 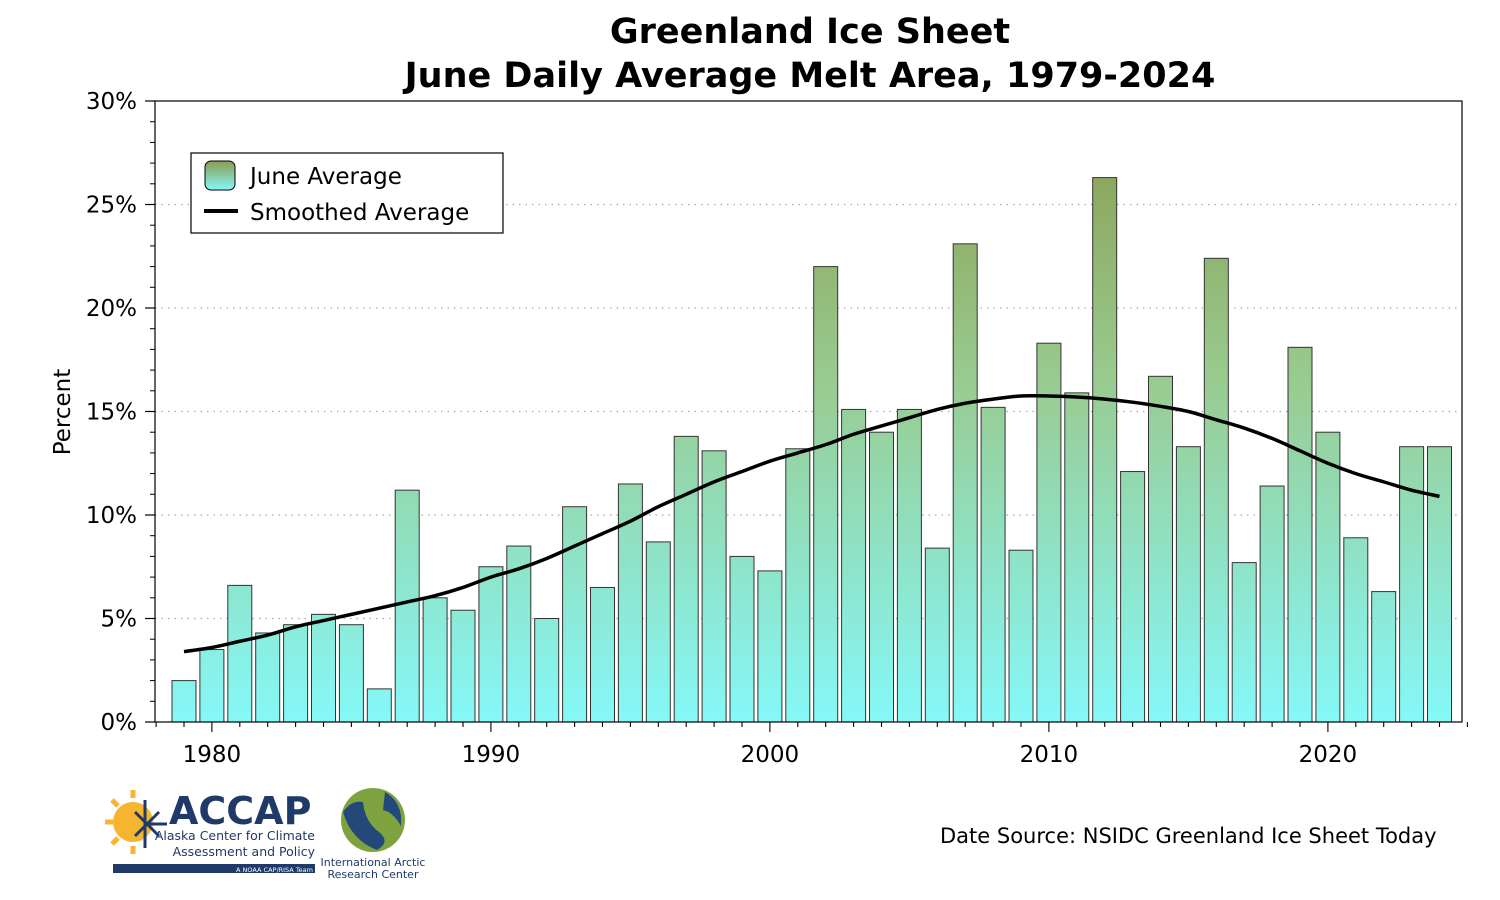 I want to click on bar-1996, so click(x=658, y=632).